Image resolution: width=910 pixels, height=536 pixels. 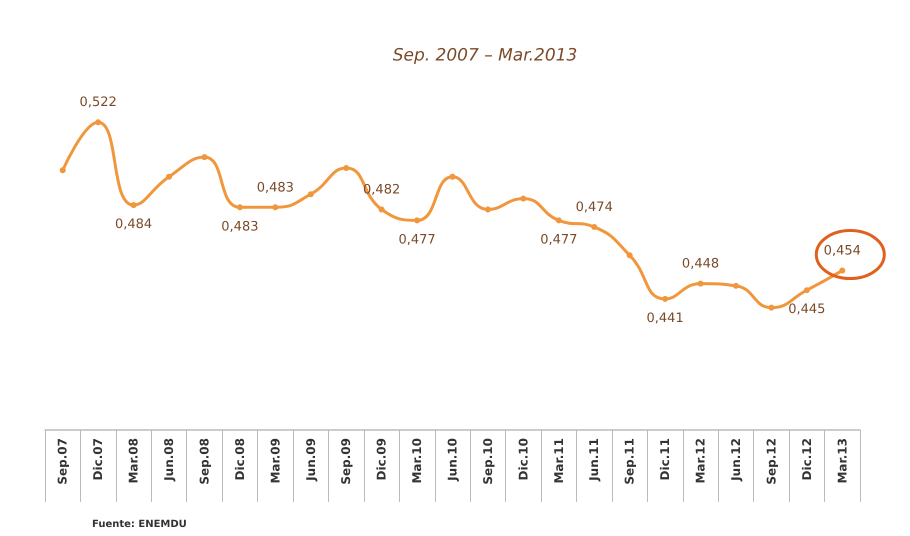 I want to click on x-tick-label: Dic.07, so click(x=98, y=459).